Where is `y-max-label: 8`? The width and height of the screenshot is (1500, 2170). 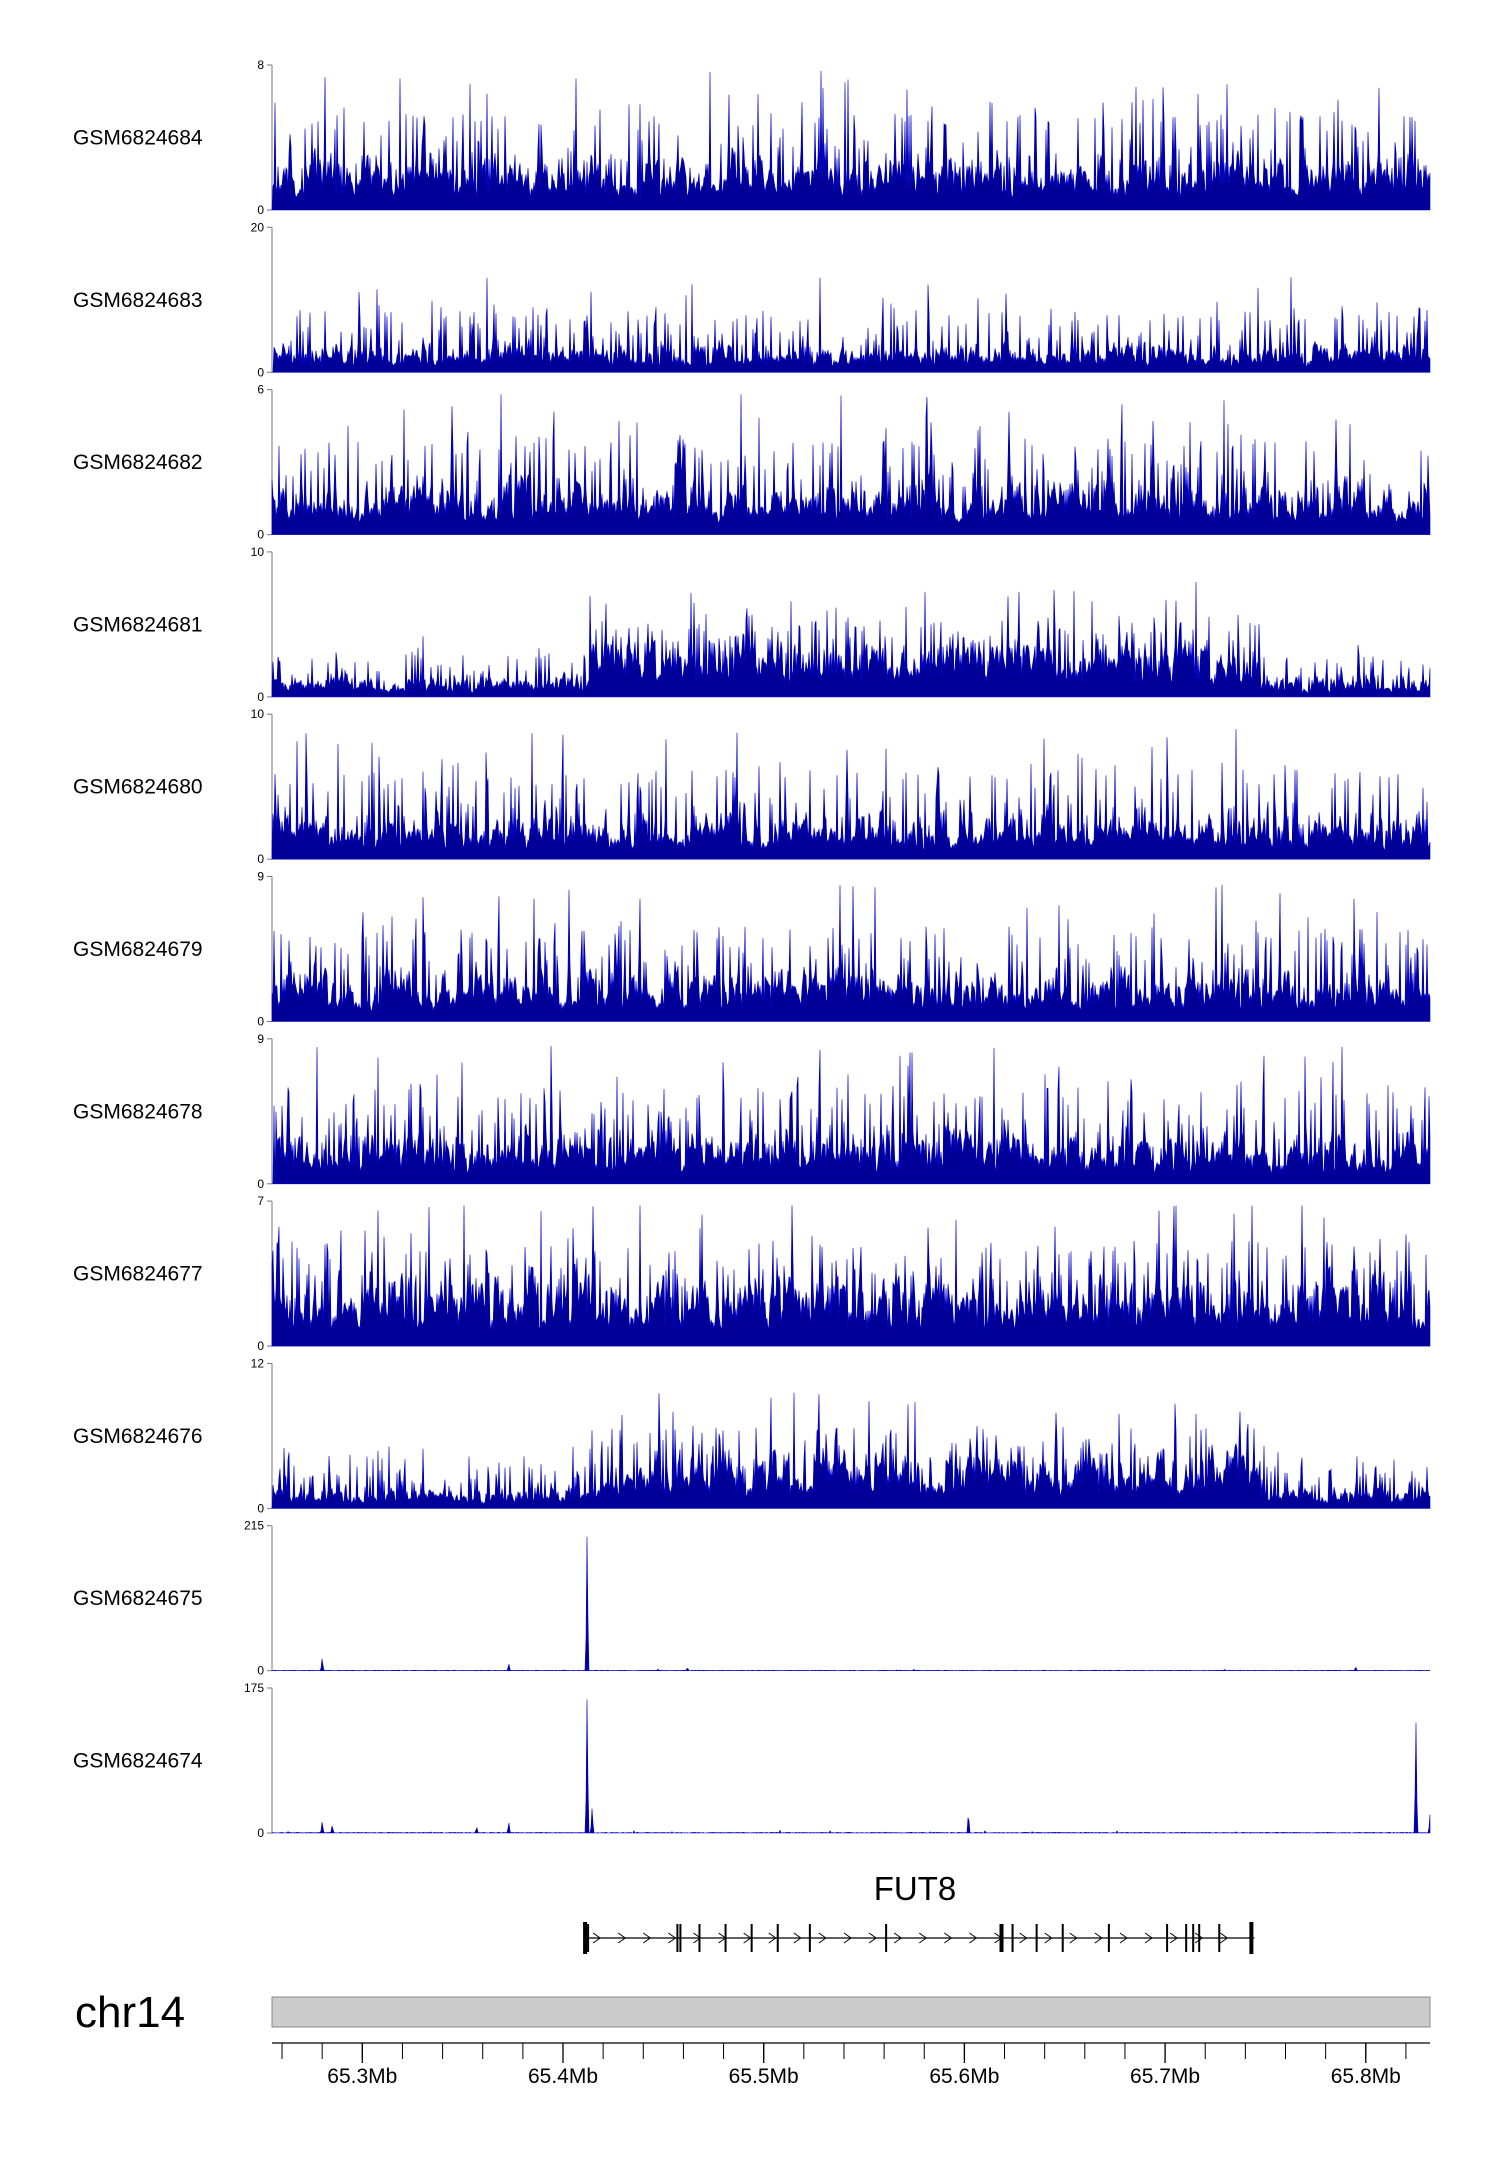 y-max-label: 8 is located at coordinates (260, 65).